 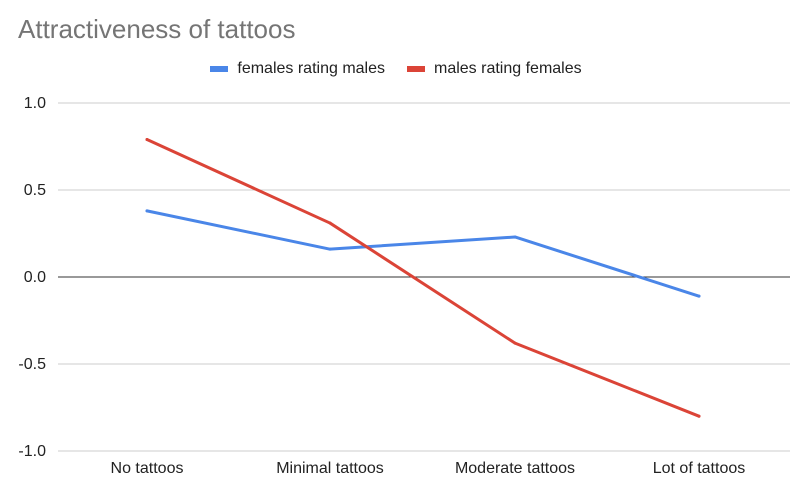 What do you see at coordinates (423, 253) in the screenshot?
I see `series-line-females-rating-males` at bounding box center [423, 253].